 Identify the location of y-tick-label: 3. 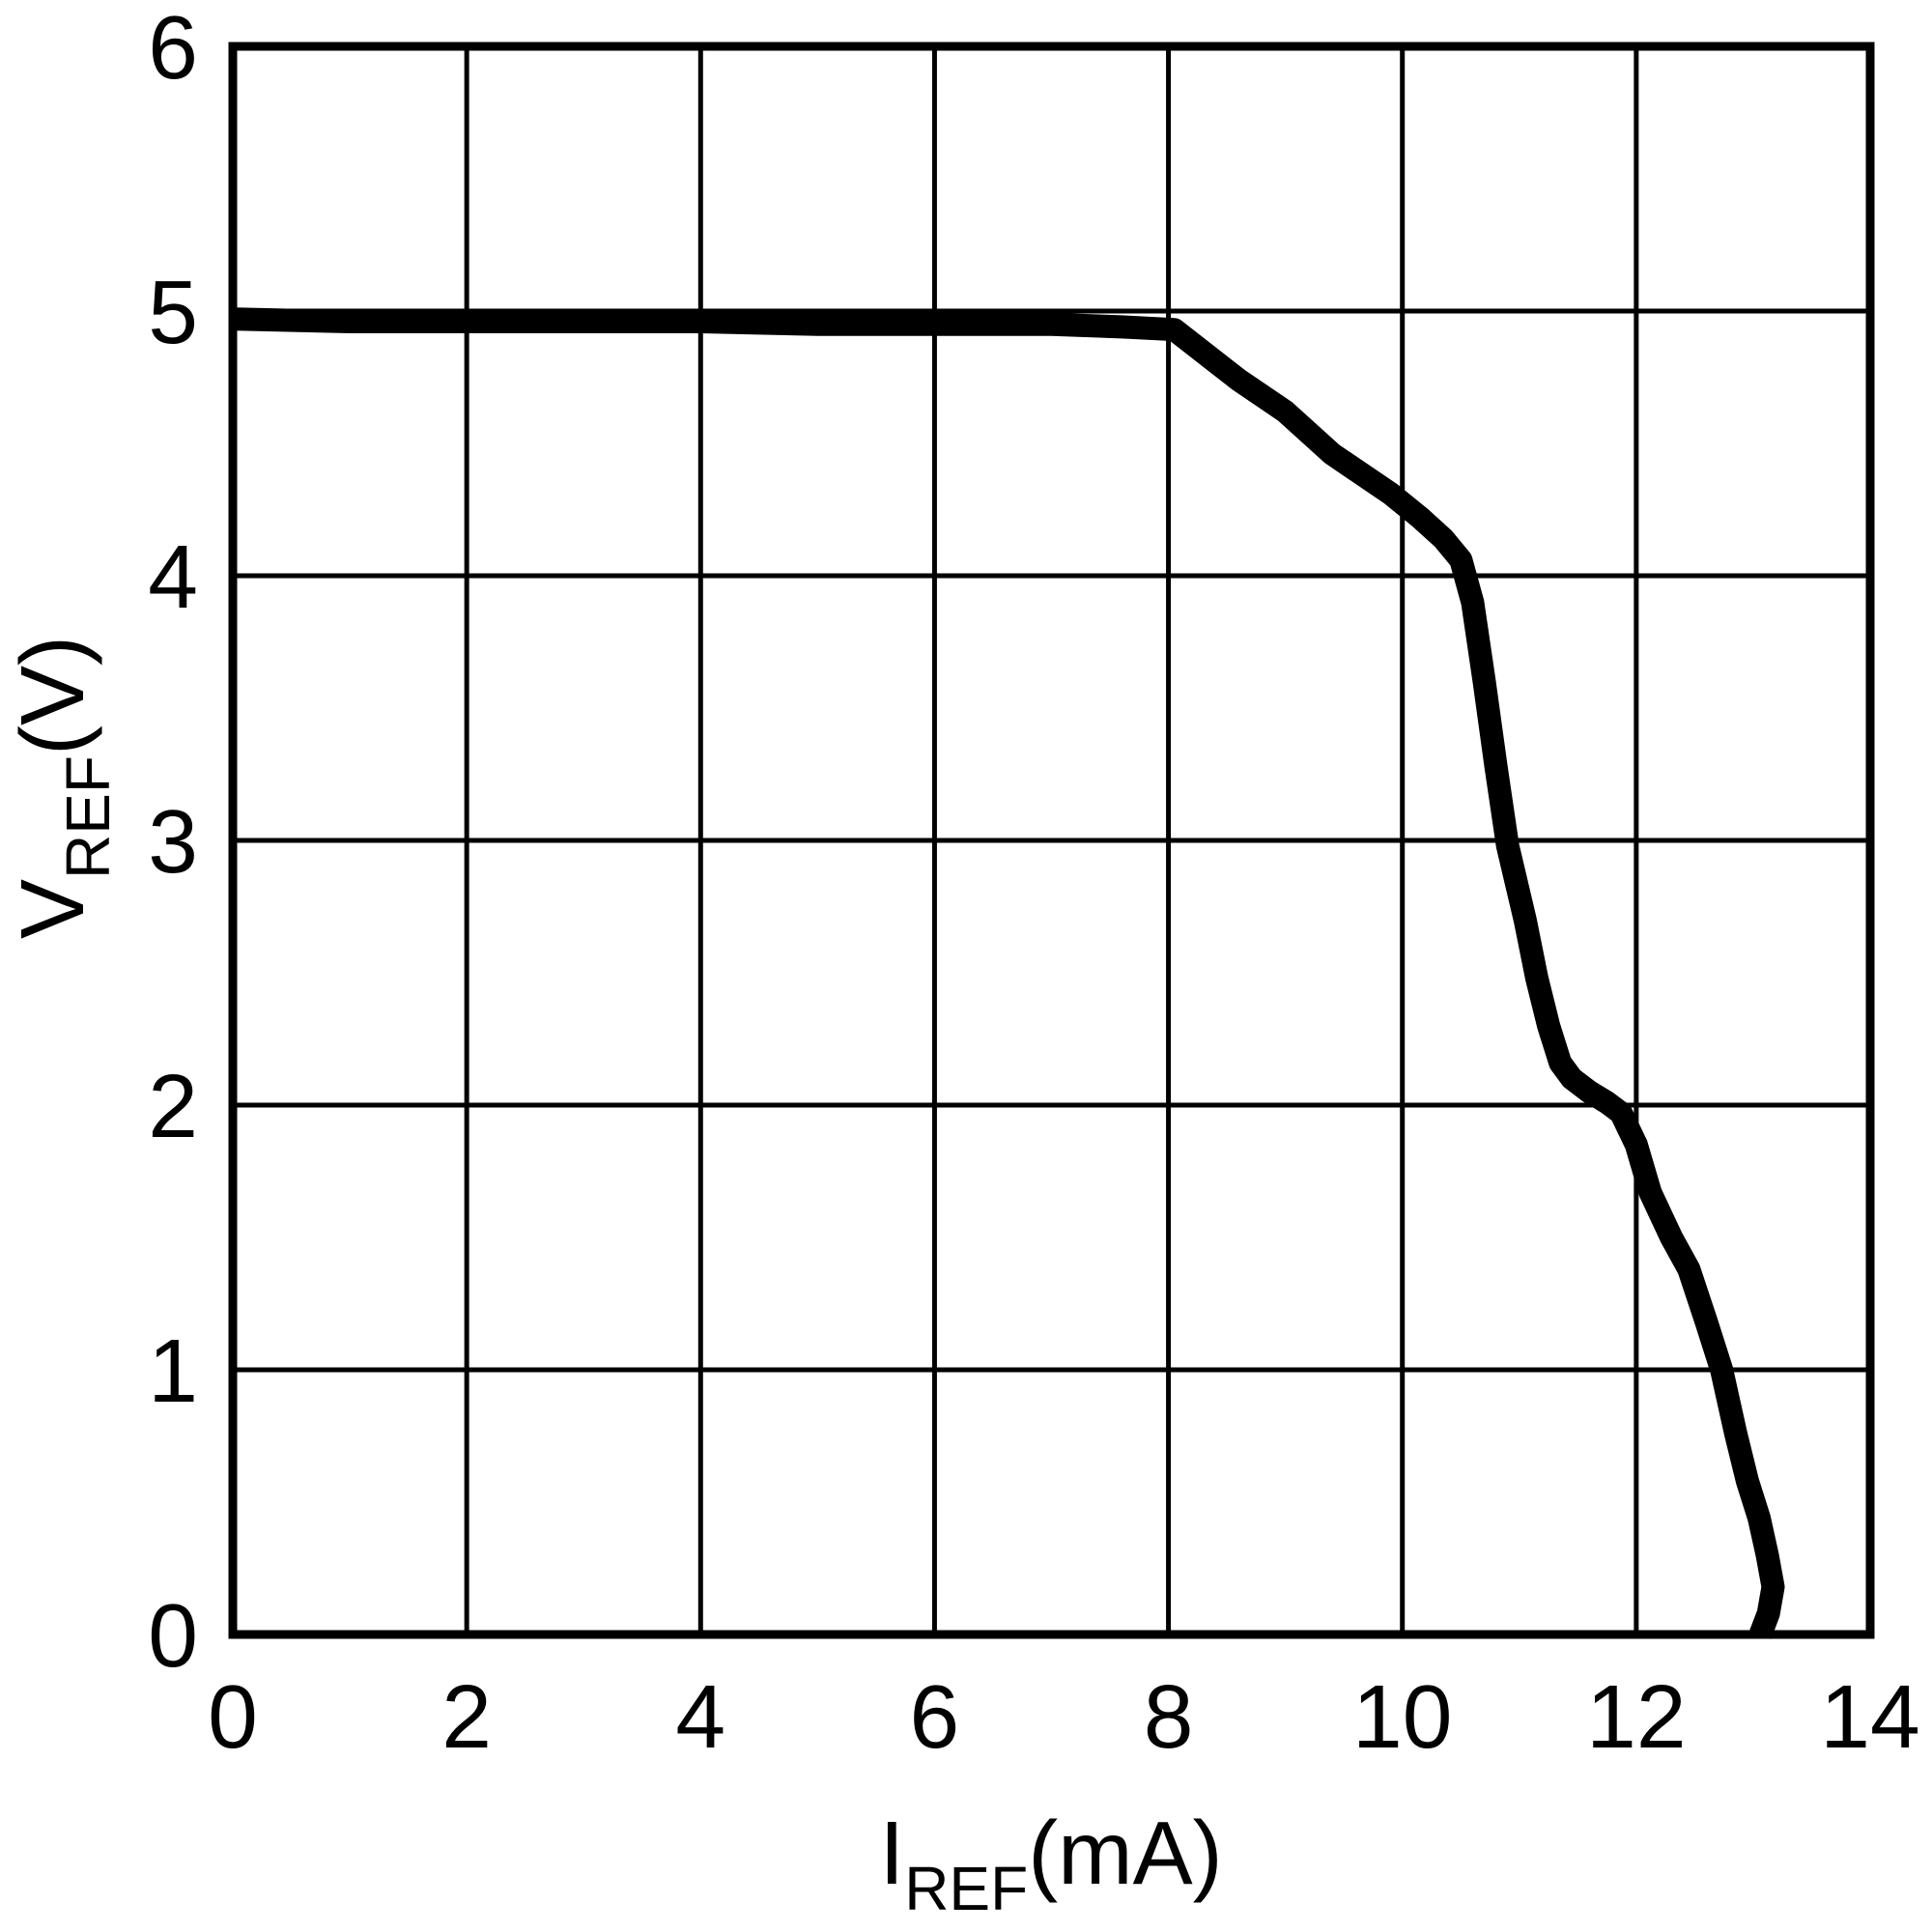
(173, 841).